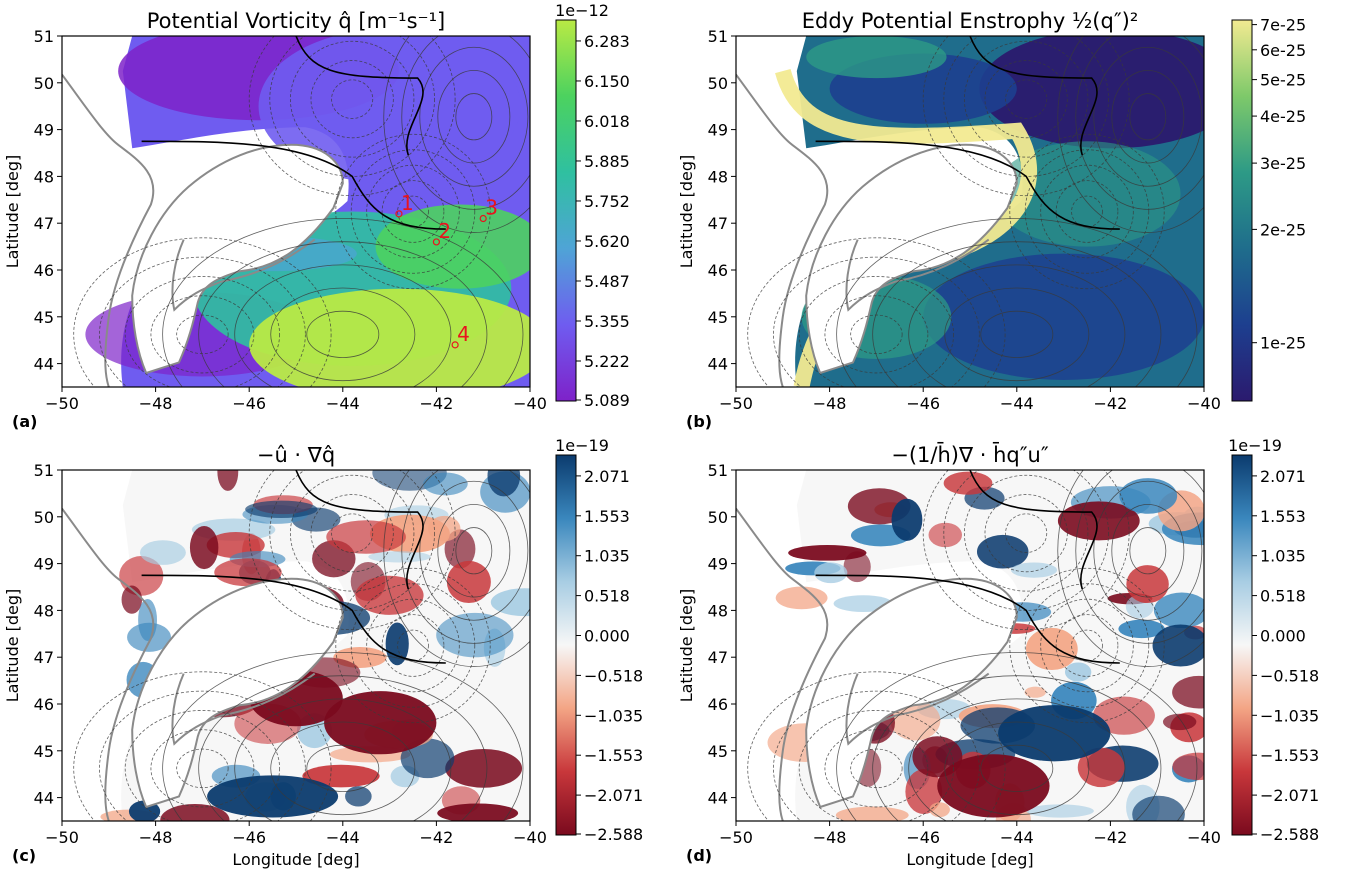 This screenshot has width=1355, height=877. What do you see at coordinates (1289, 795) in the screenshot?
I see `colorbar-tick-label: −2.071` at bounding box center [1289, 795].